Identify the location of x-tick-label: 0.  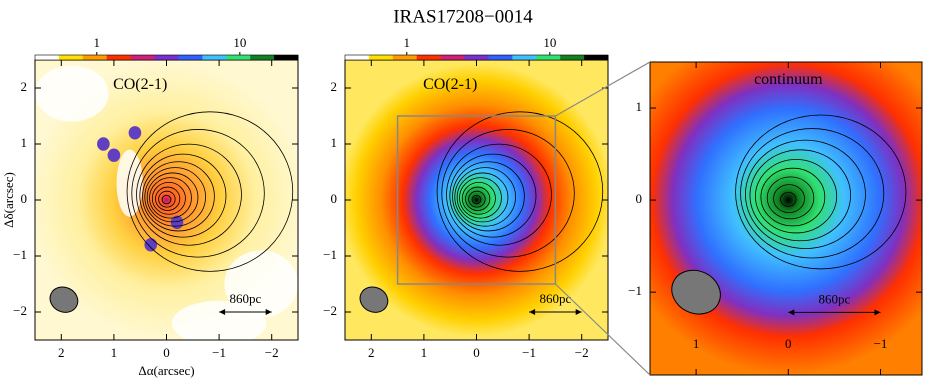
(166, 352).